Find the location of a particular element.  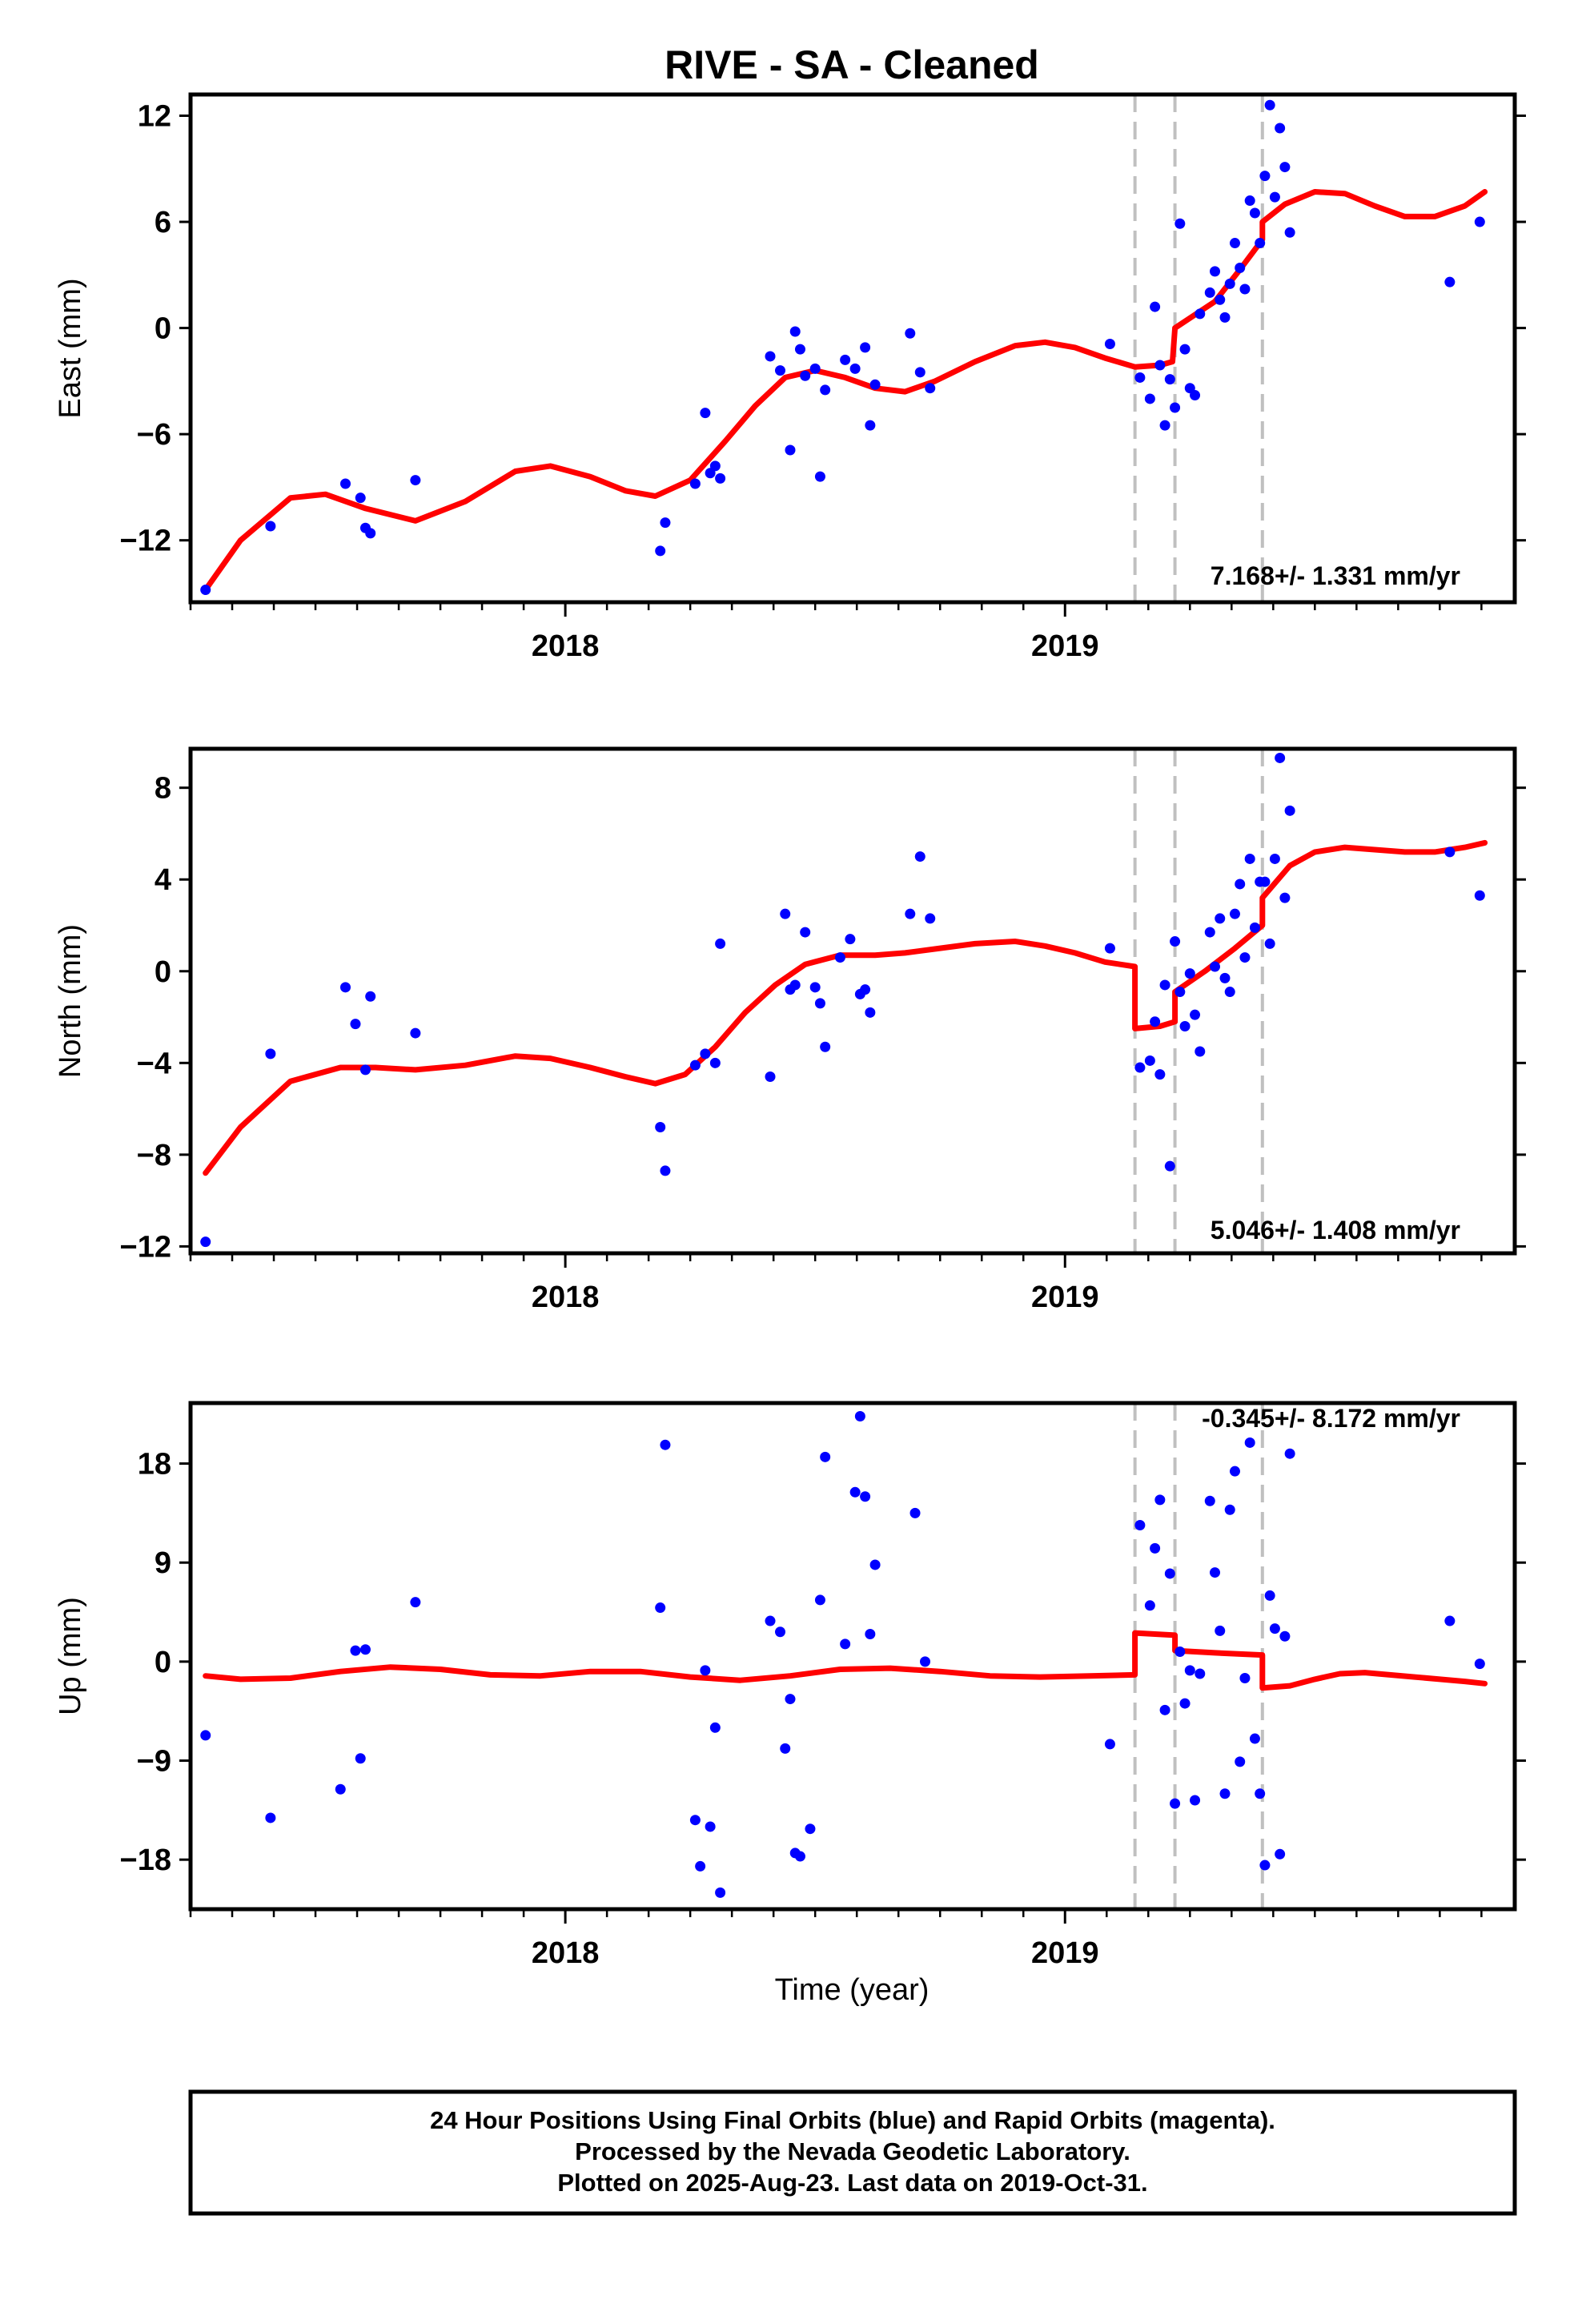

east-y-tick-label: −12 is located at coordinates (145, 541).